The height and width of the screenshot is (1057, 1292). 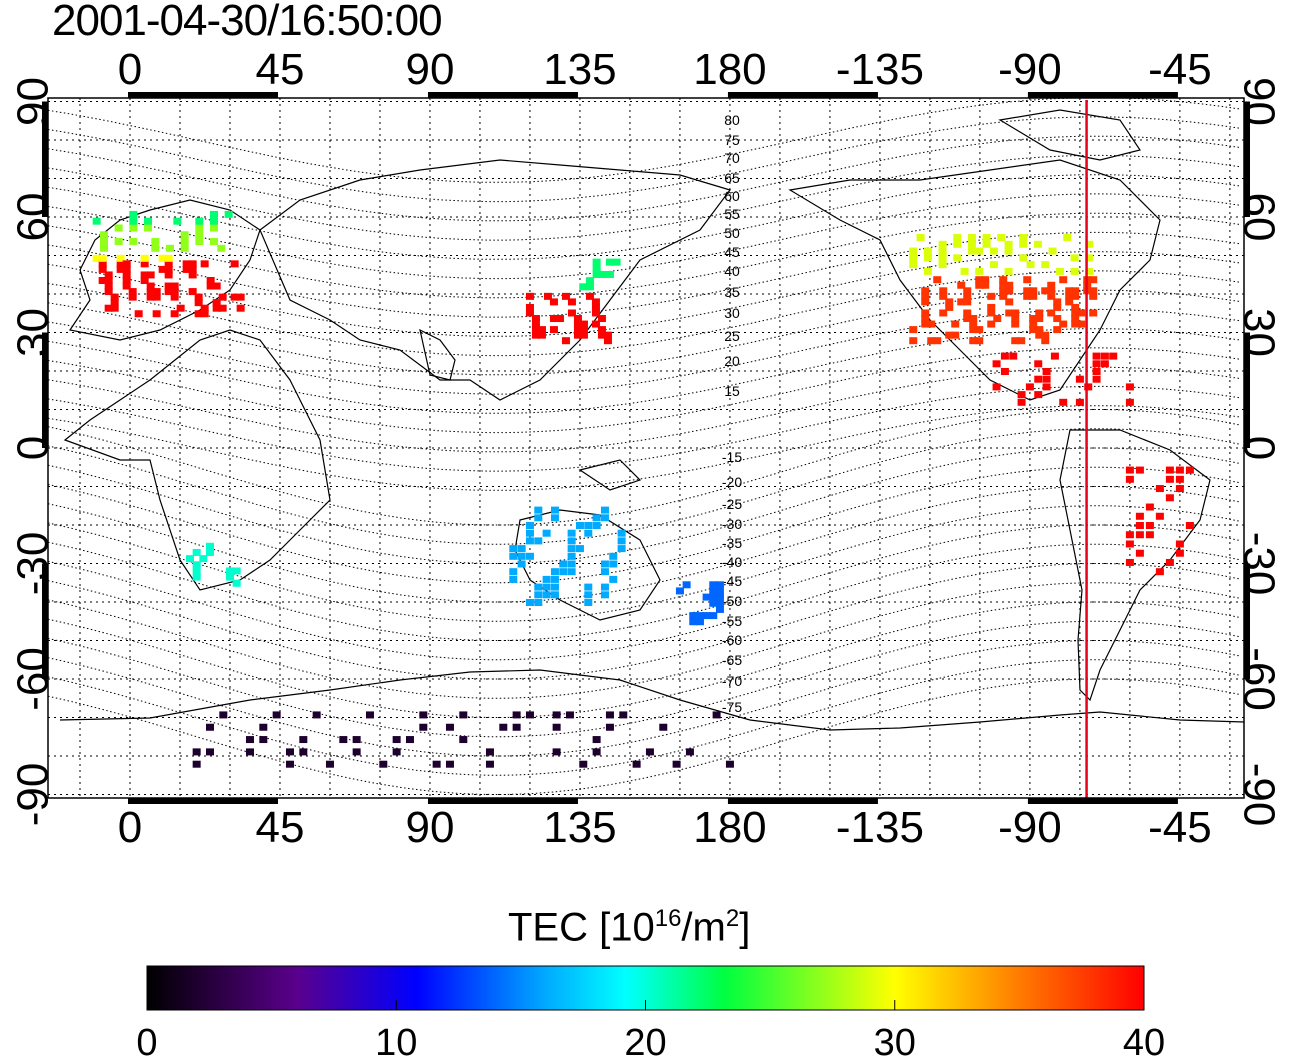 I want to click on contour-label: -30, so click(x=732, y=524).